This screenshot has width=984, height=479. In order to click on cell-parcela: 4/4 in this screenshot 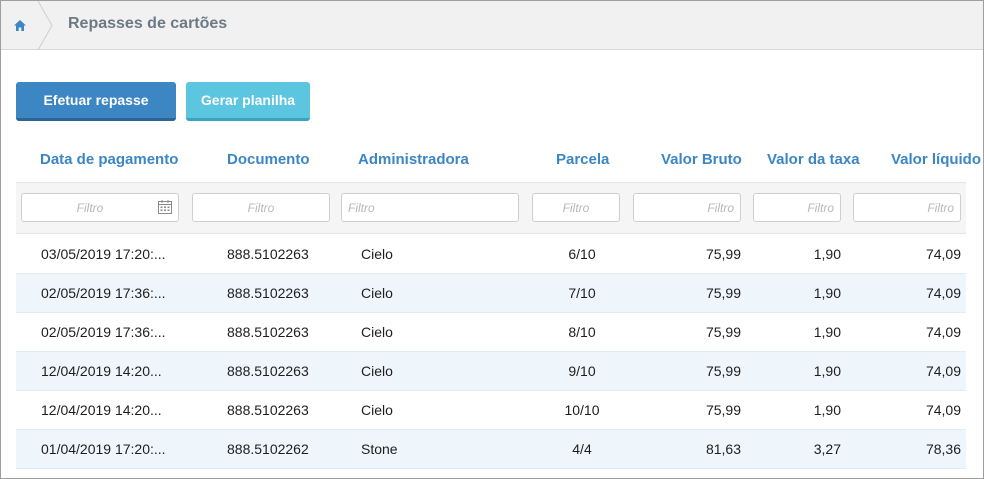, I will do `click(582, 449)`.